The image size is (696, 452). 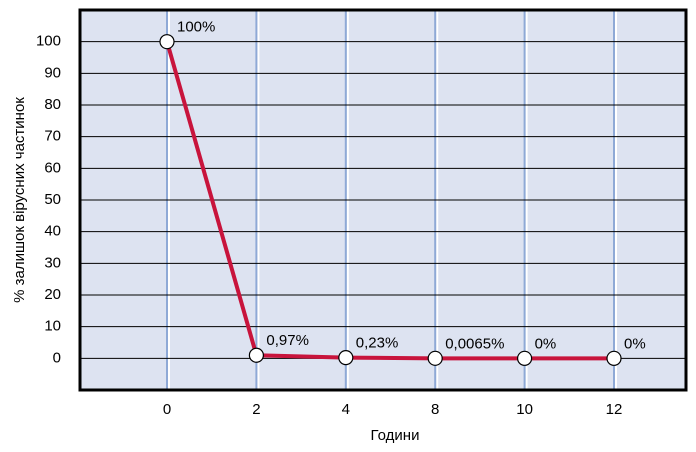 What do you see at coordinates (52, 72) in the screenshot?
I see `y-tick-label: 90` at bounding box center [52, 72].